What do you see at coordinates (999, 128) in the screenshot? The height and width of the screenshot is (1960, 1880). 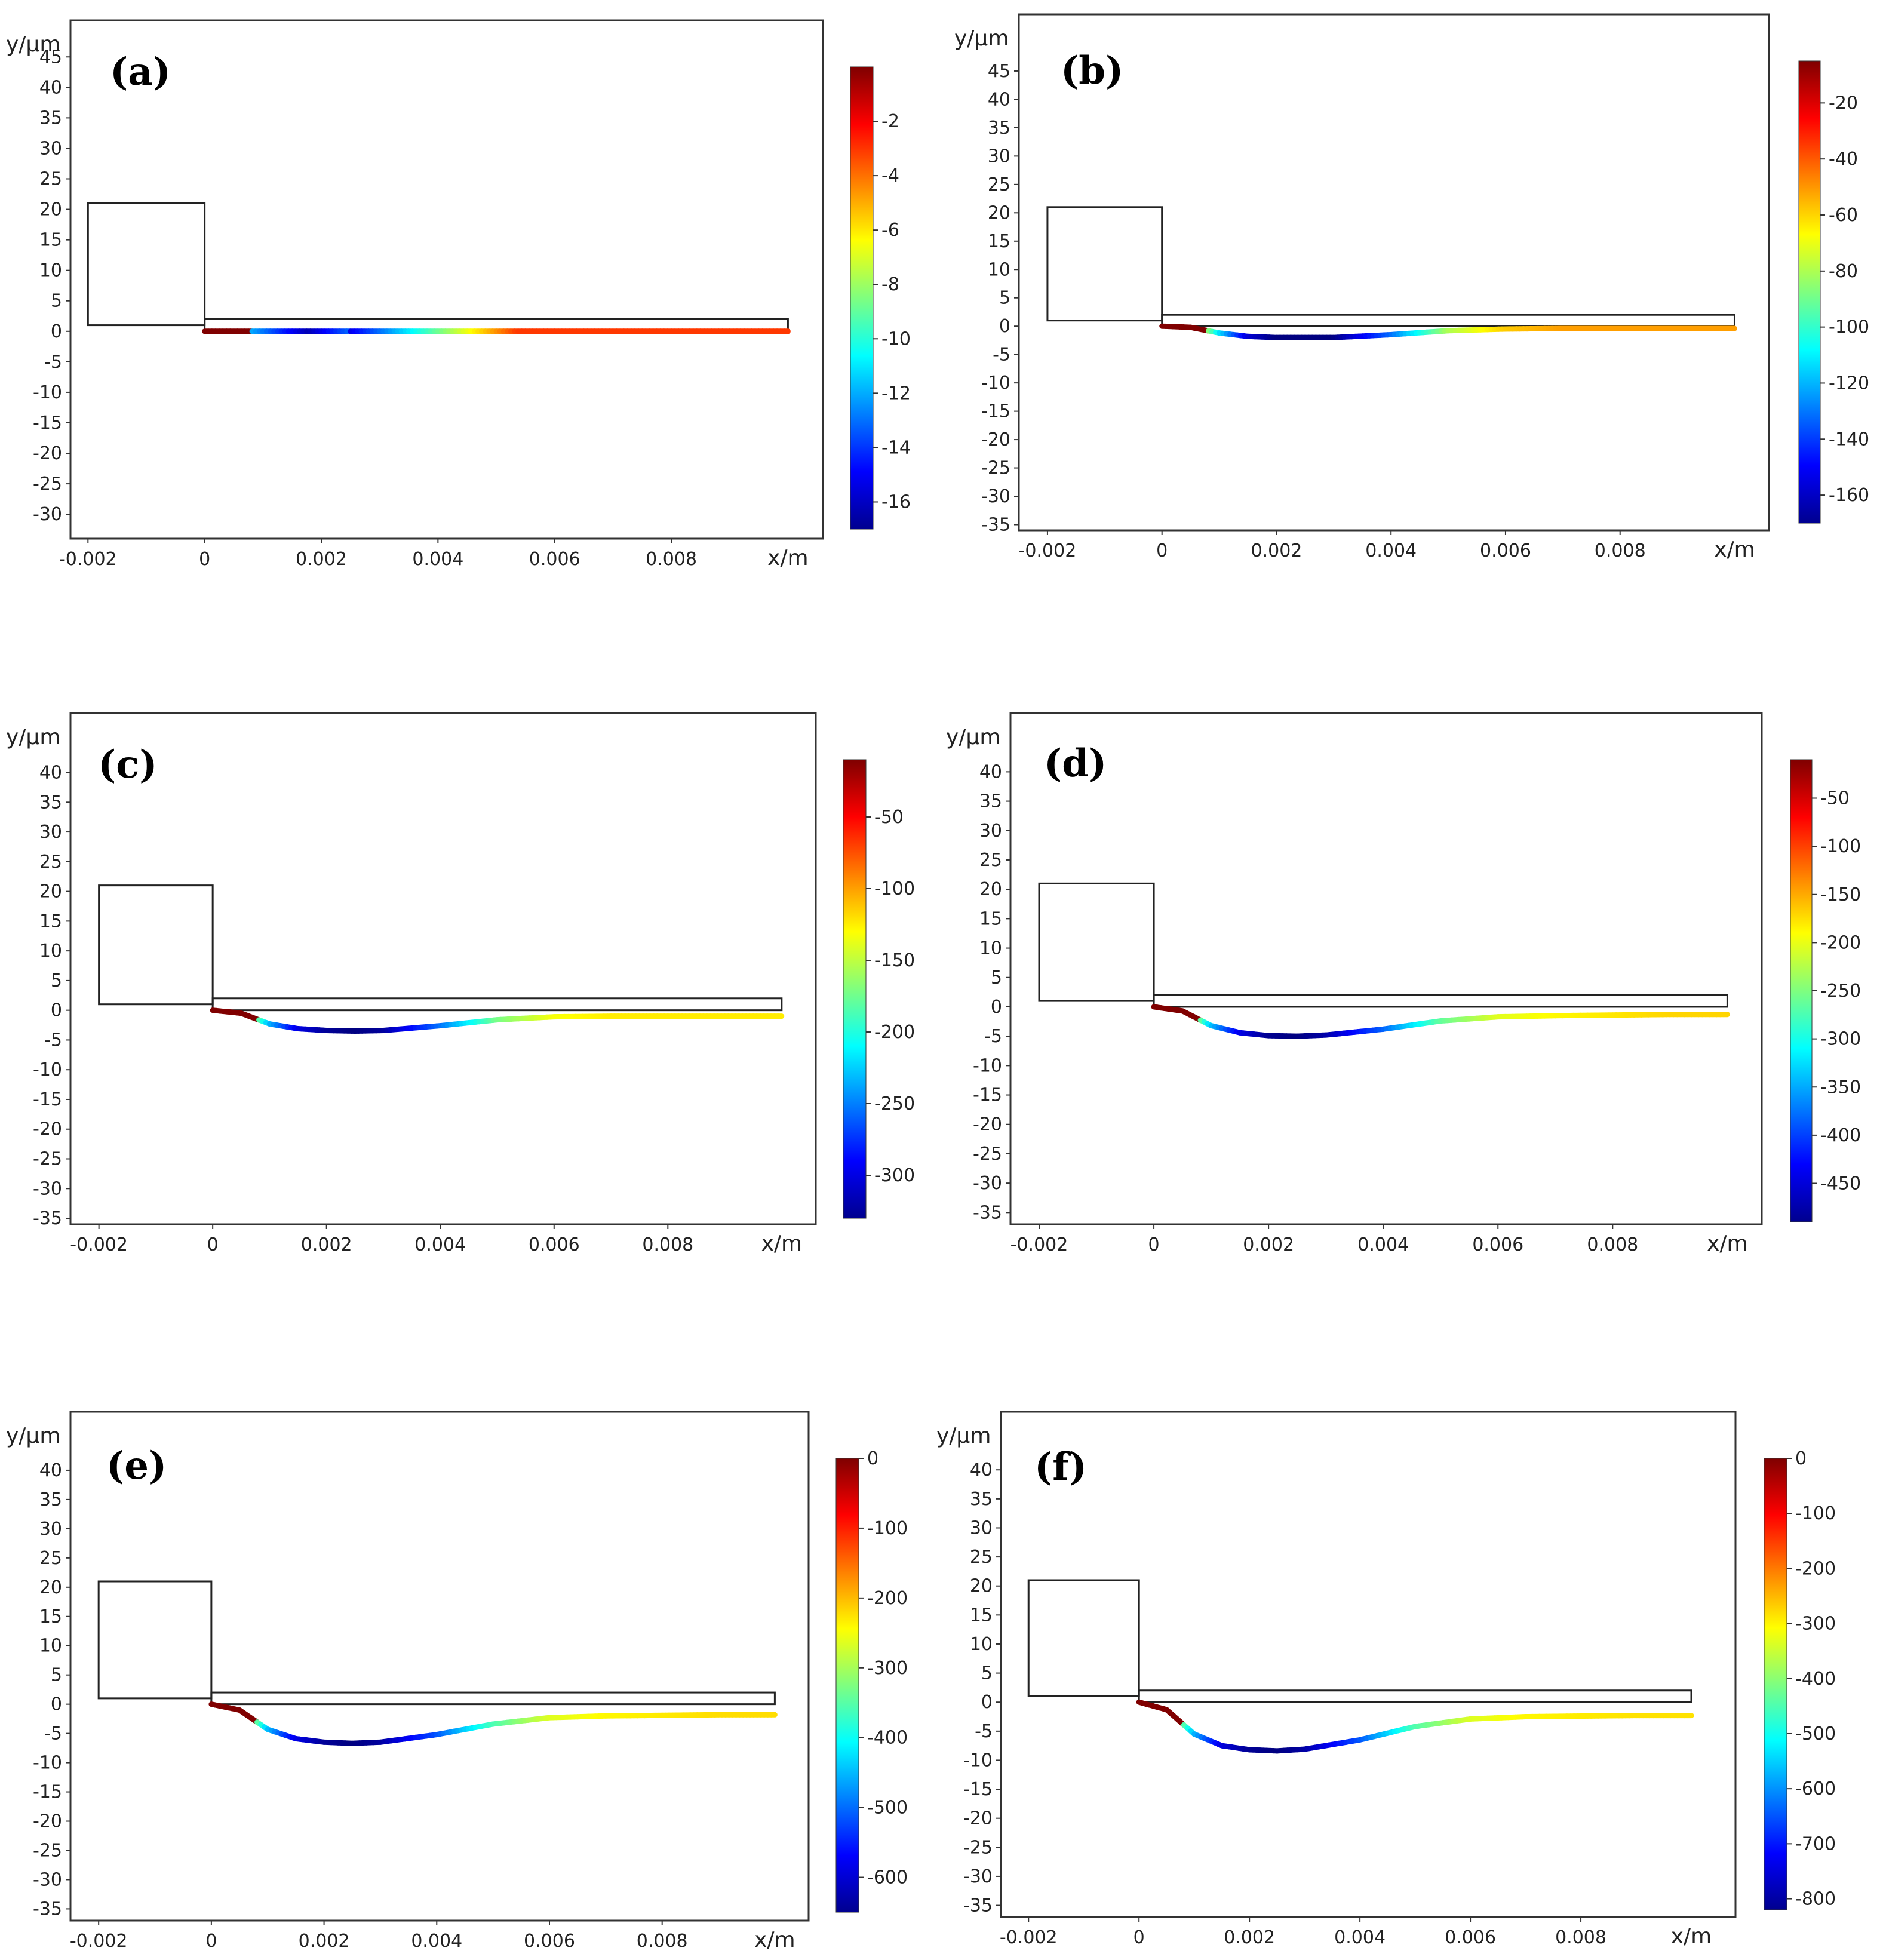 I see `y-tick-label: 35` at bounding box center [999, 128].